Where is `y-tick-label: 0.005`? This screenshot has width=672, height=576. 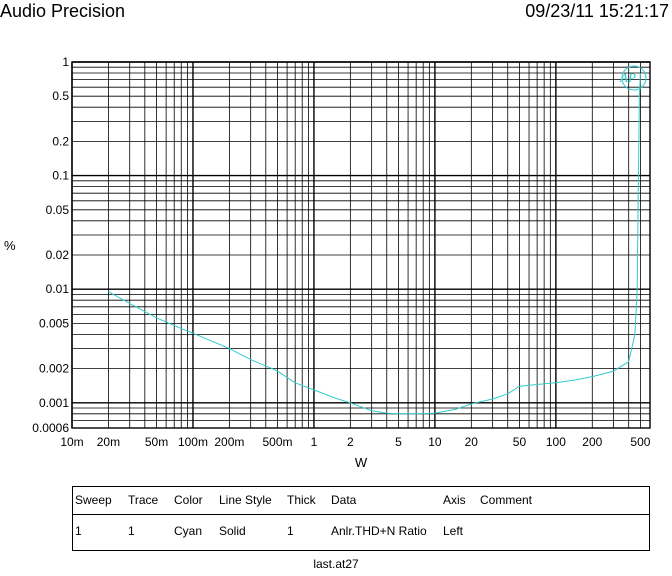
y-tick-label: 0.005 is located at coordinates (54, 323).